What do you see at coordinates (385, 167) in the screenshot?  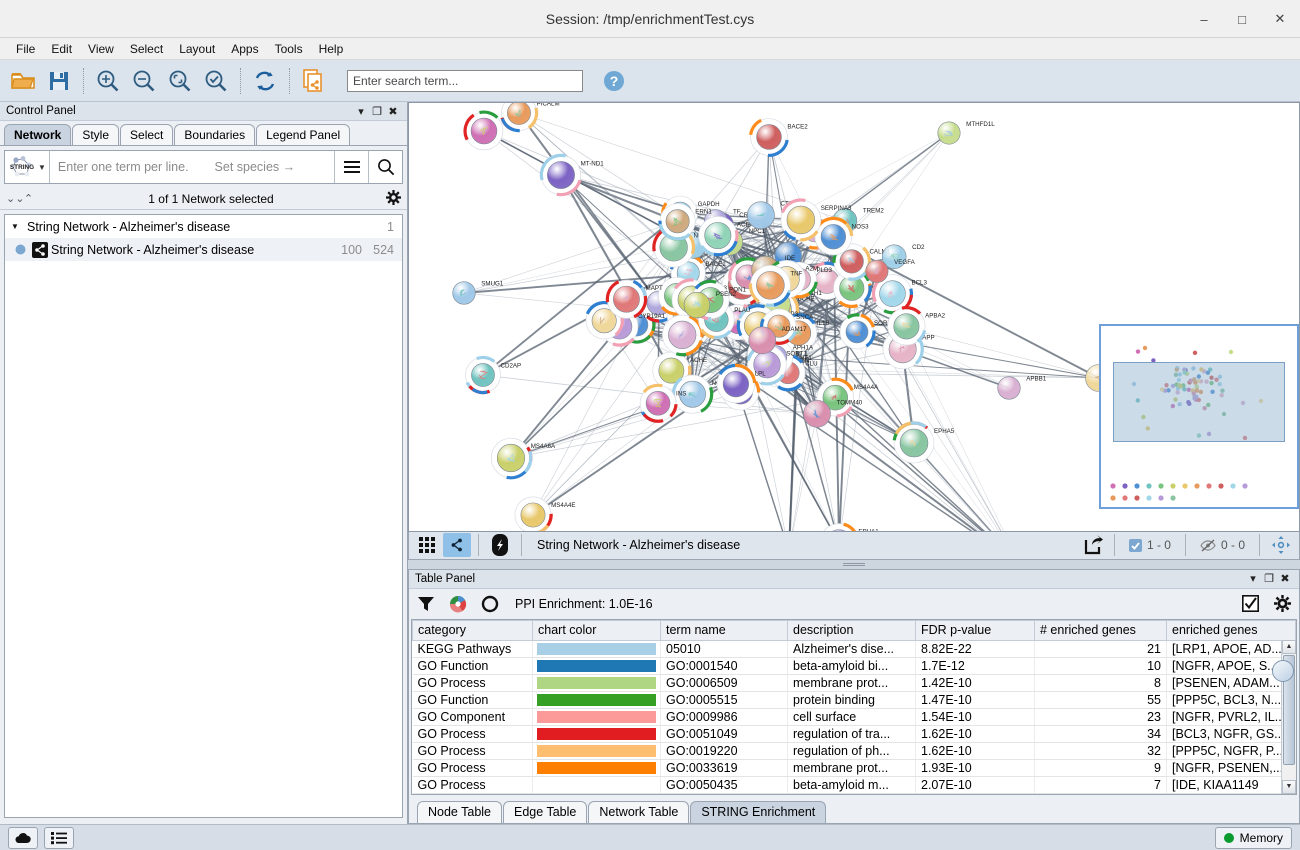 I see `search-icon` at bounding box center [385, 167].